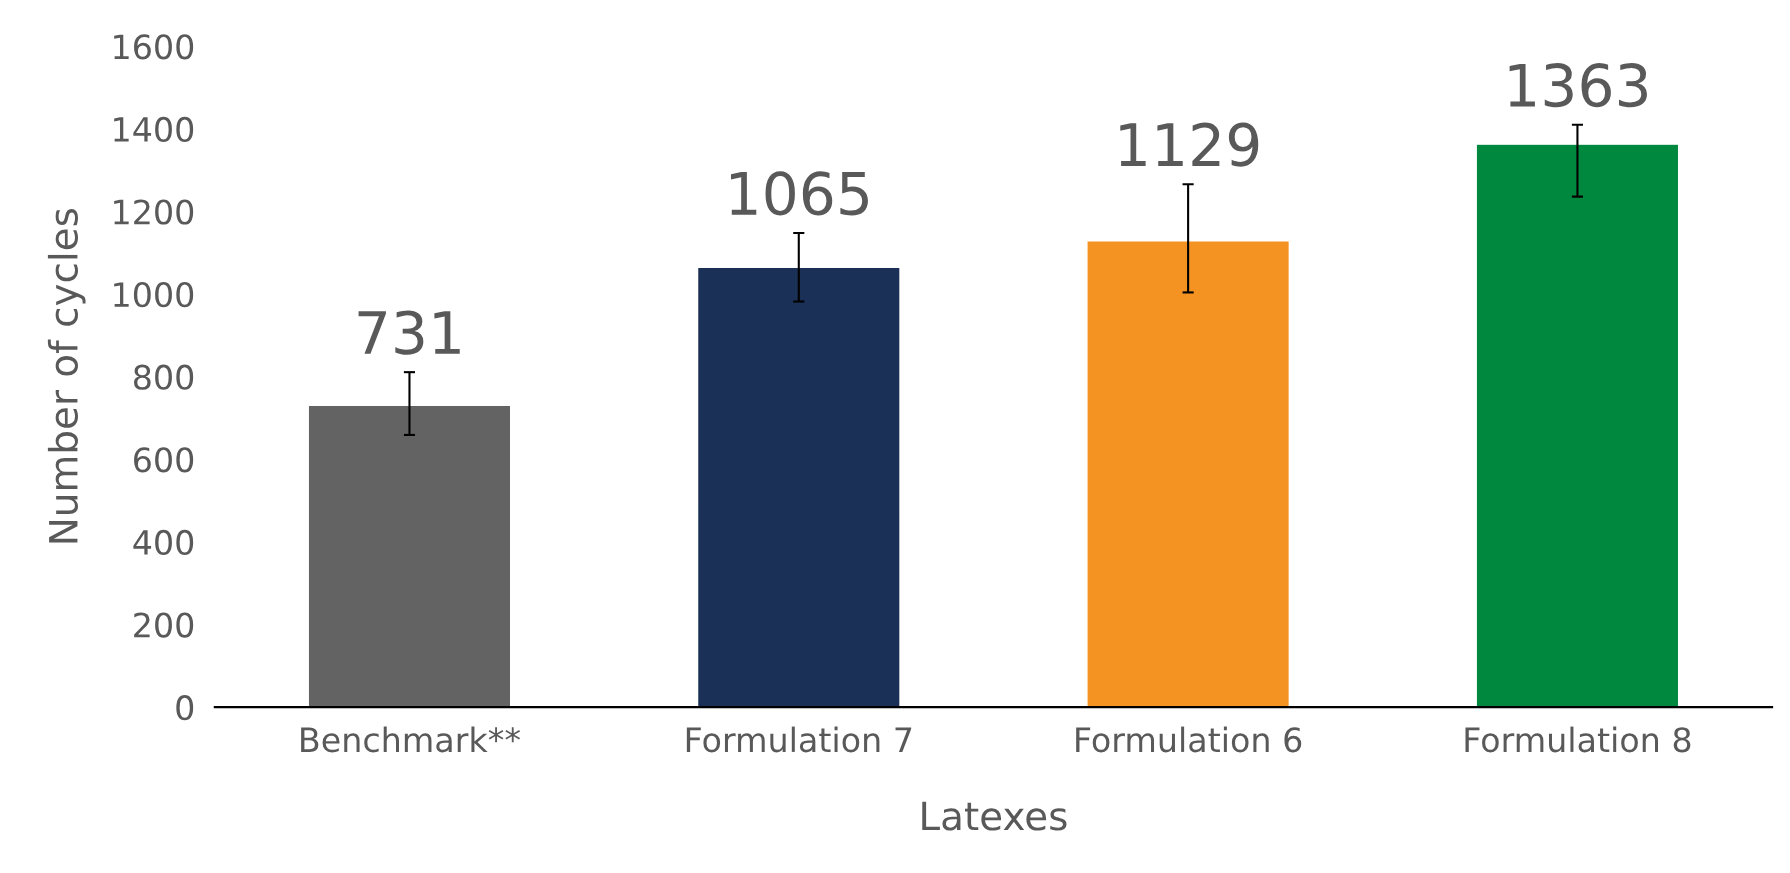  Describe the element at coordinates (163, 542) in the screenshot. I see `y-tick-label: 400` at that location.